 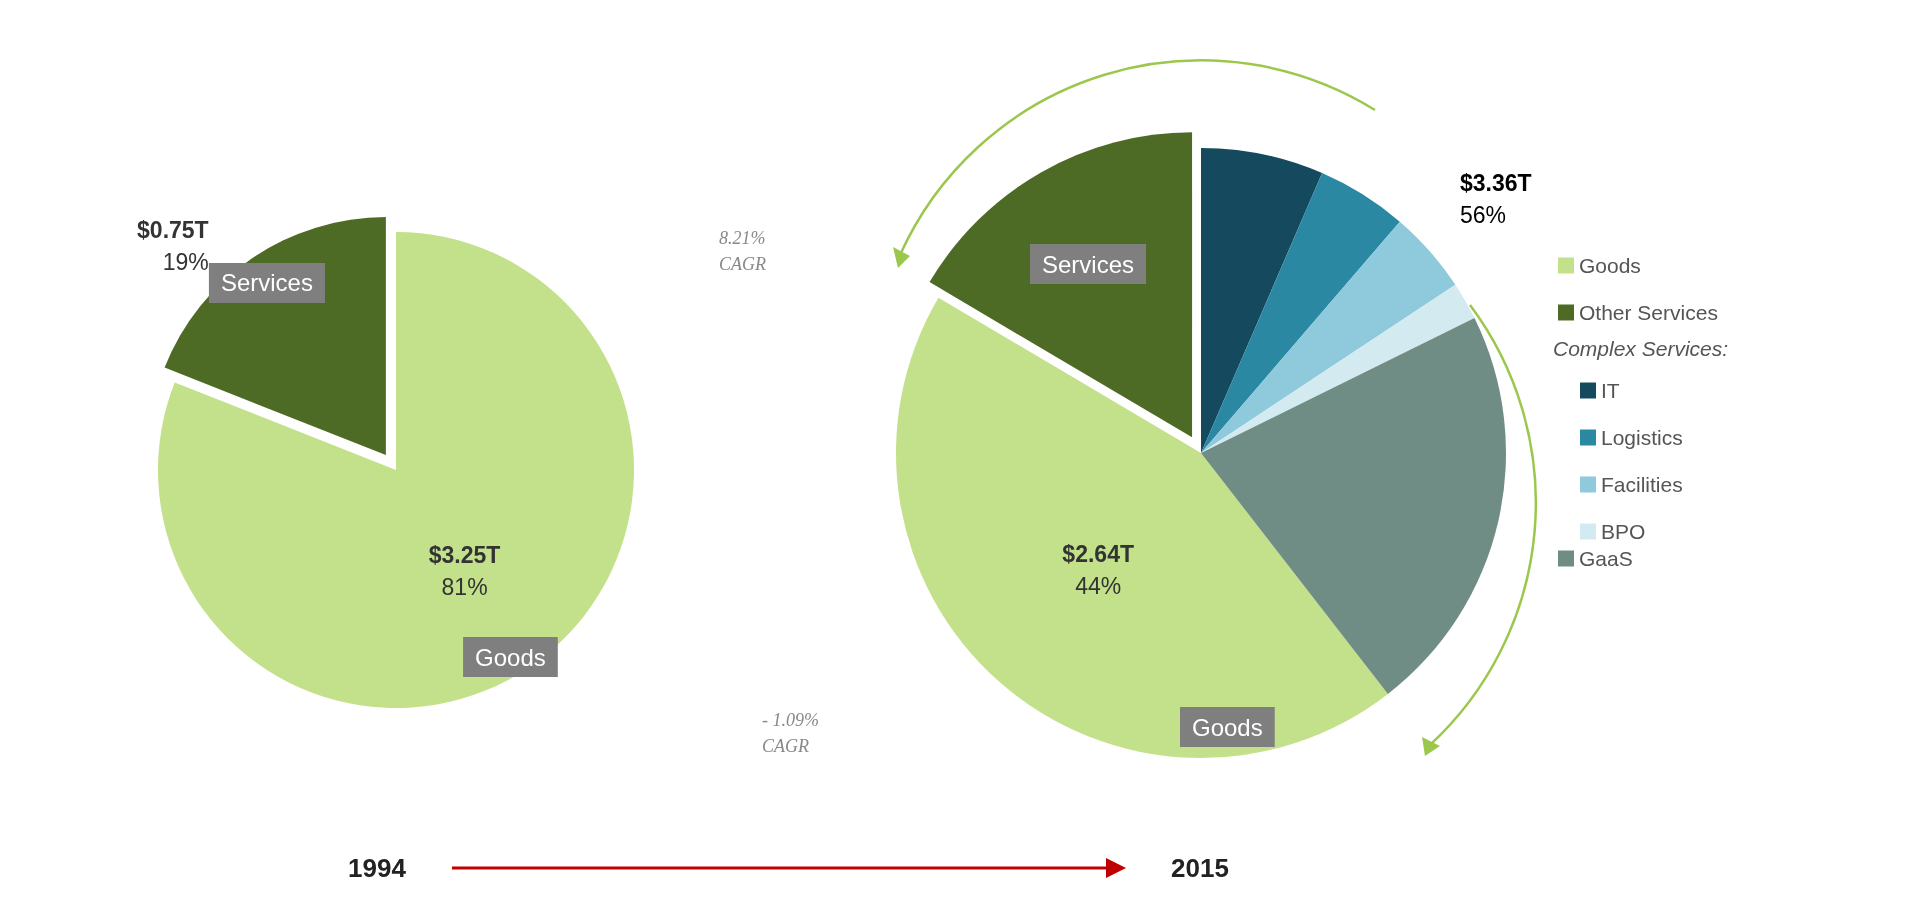 I want to click on legend-label: IT, so click(x=1610, y=390).